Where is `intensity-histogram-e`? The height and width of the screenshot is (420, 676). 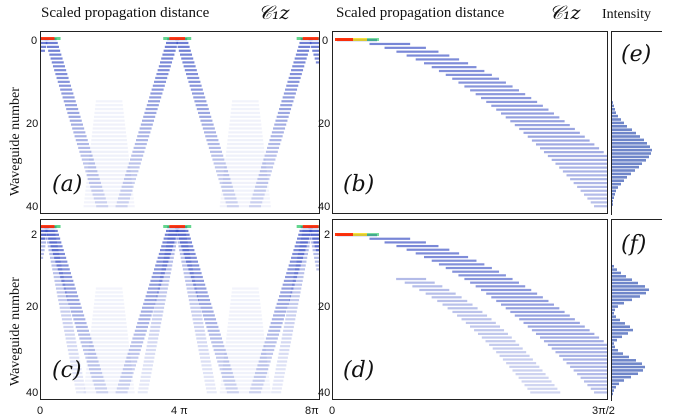 intensity-histogram-e is located at coordinates (632, 153).